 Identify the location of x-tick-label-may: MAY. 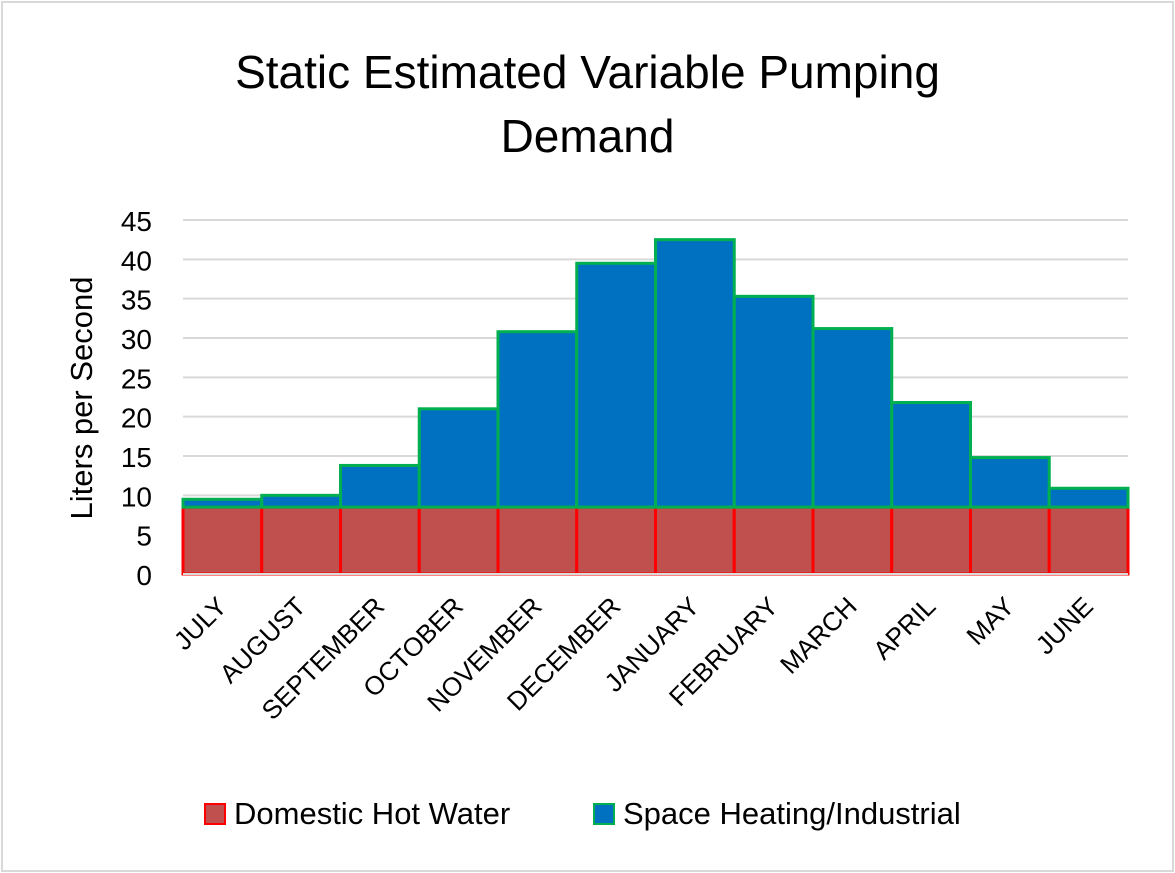
(990, 621).